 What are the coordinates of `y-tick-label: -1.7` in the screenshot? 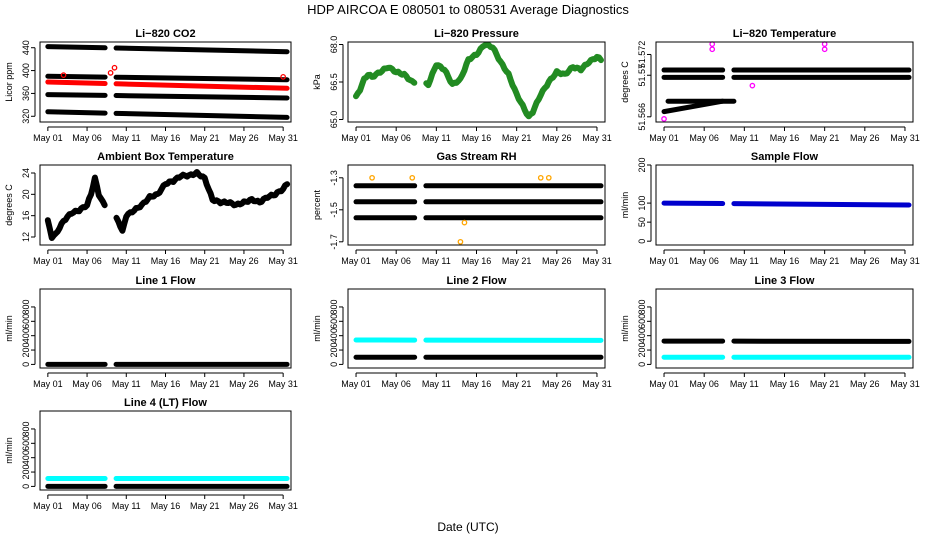 It's located at (334, 242).